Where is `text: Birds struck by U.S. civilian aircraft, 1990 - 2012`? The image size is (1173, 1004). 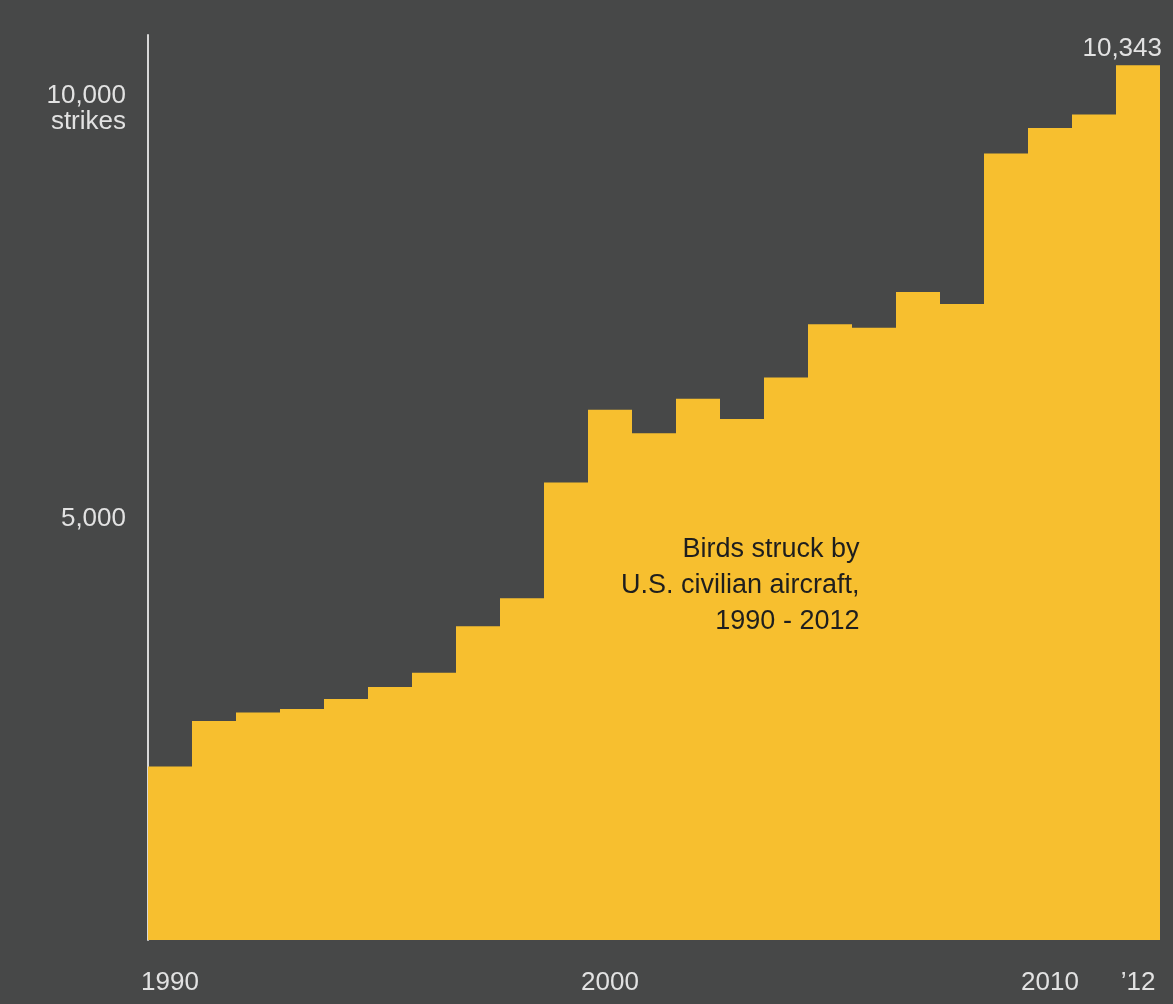
text: Birds struck by U.S. civilian aircraft, 1990 - 2012 is located at coordinates (740, 584).